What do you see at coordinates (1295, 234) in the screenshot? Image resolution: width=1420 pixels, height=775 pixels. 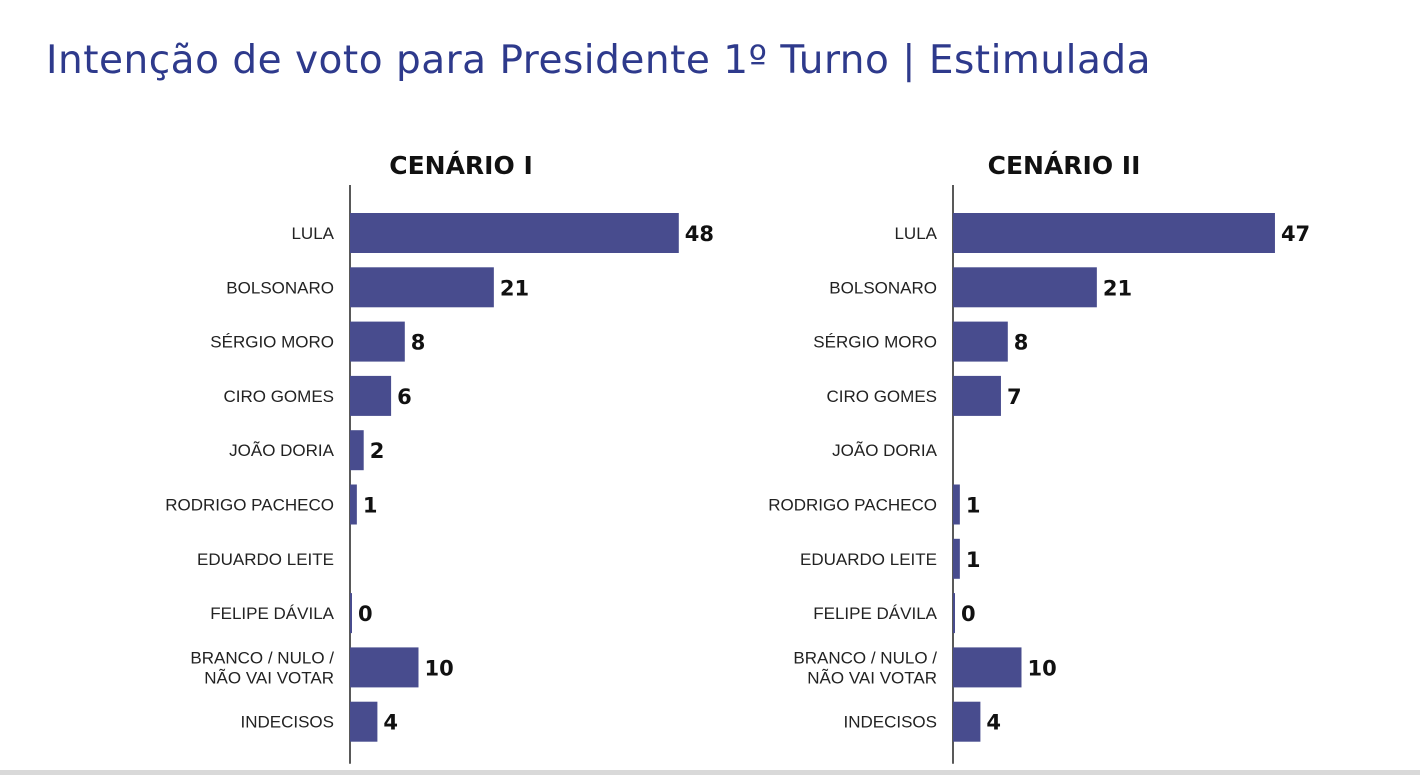 I see `data-label: 47` at bounding box center [1295, 234].